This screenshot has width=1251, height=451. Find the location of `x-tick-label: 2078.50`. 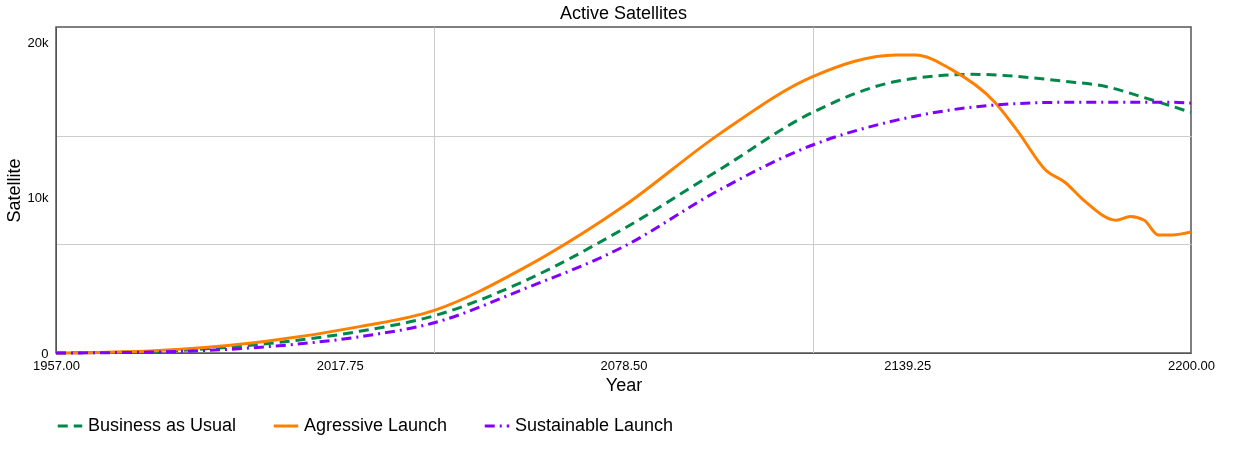

x-tick-label: 2078.50 is located at coordinates (624, 365).